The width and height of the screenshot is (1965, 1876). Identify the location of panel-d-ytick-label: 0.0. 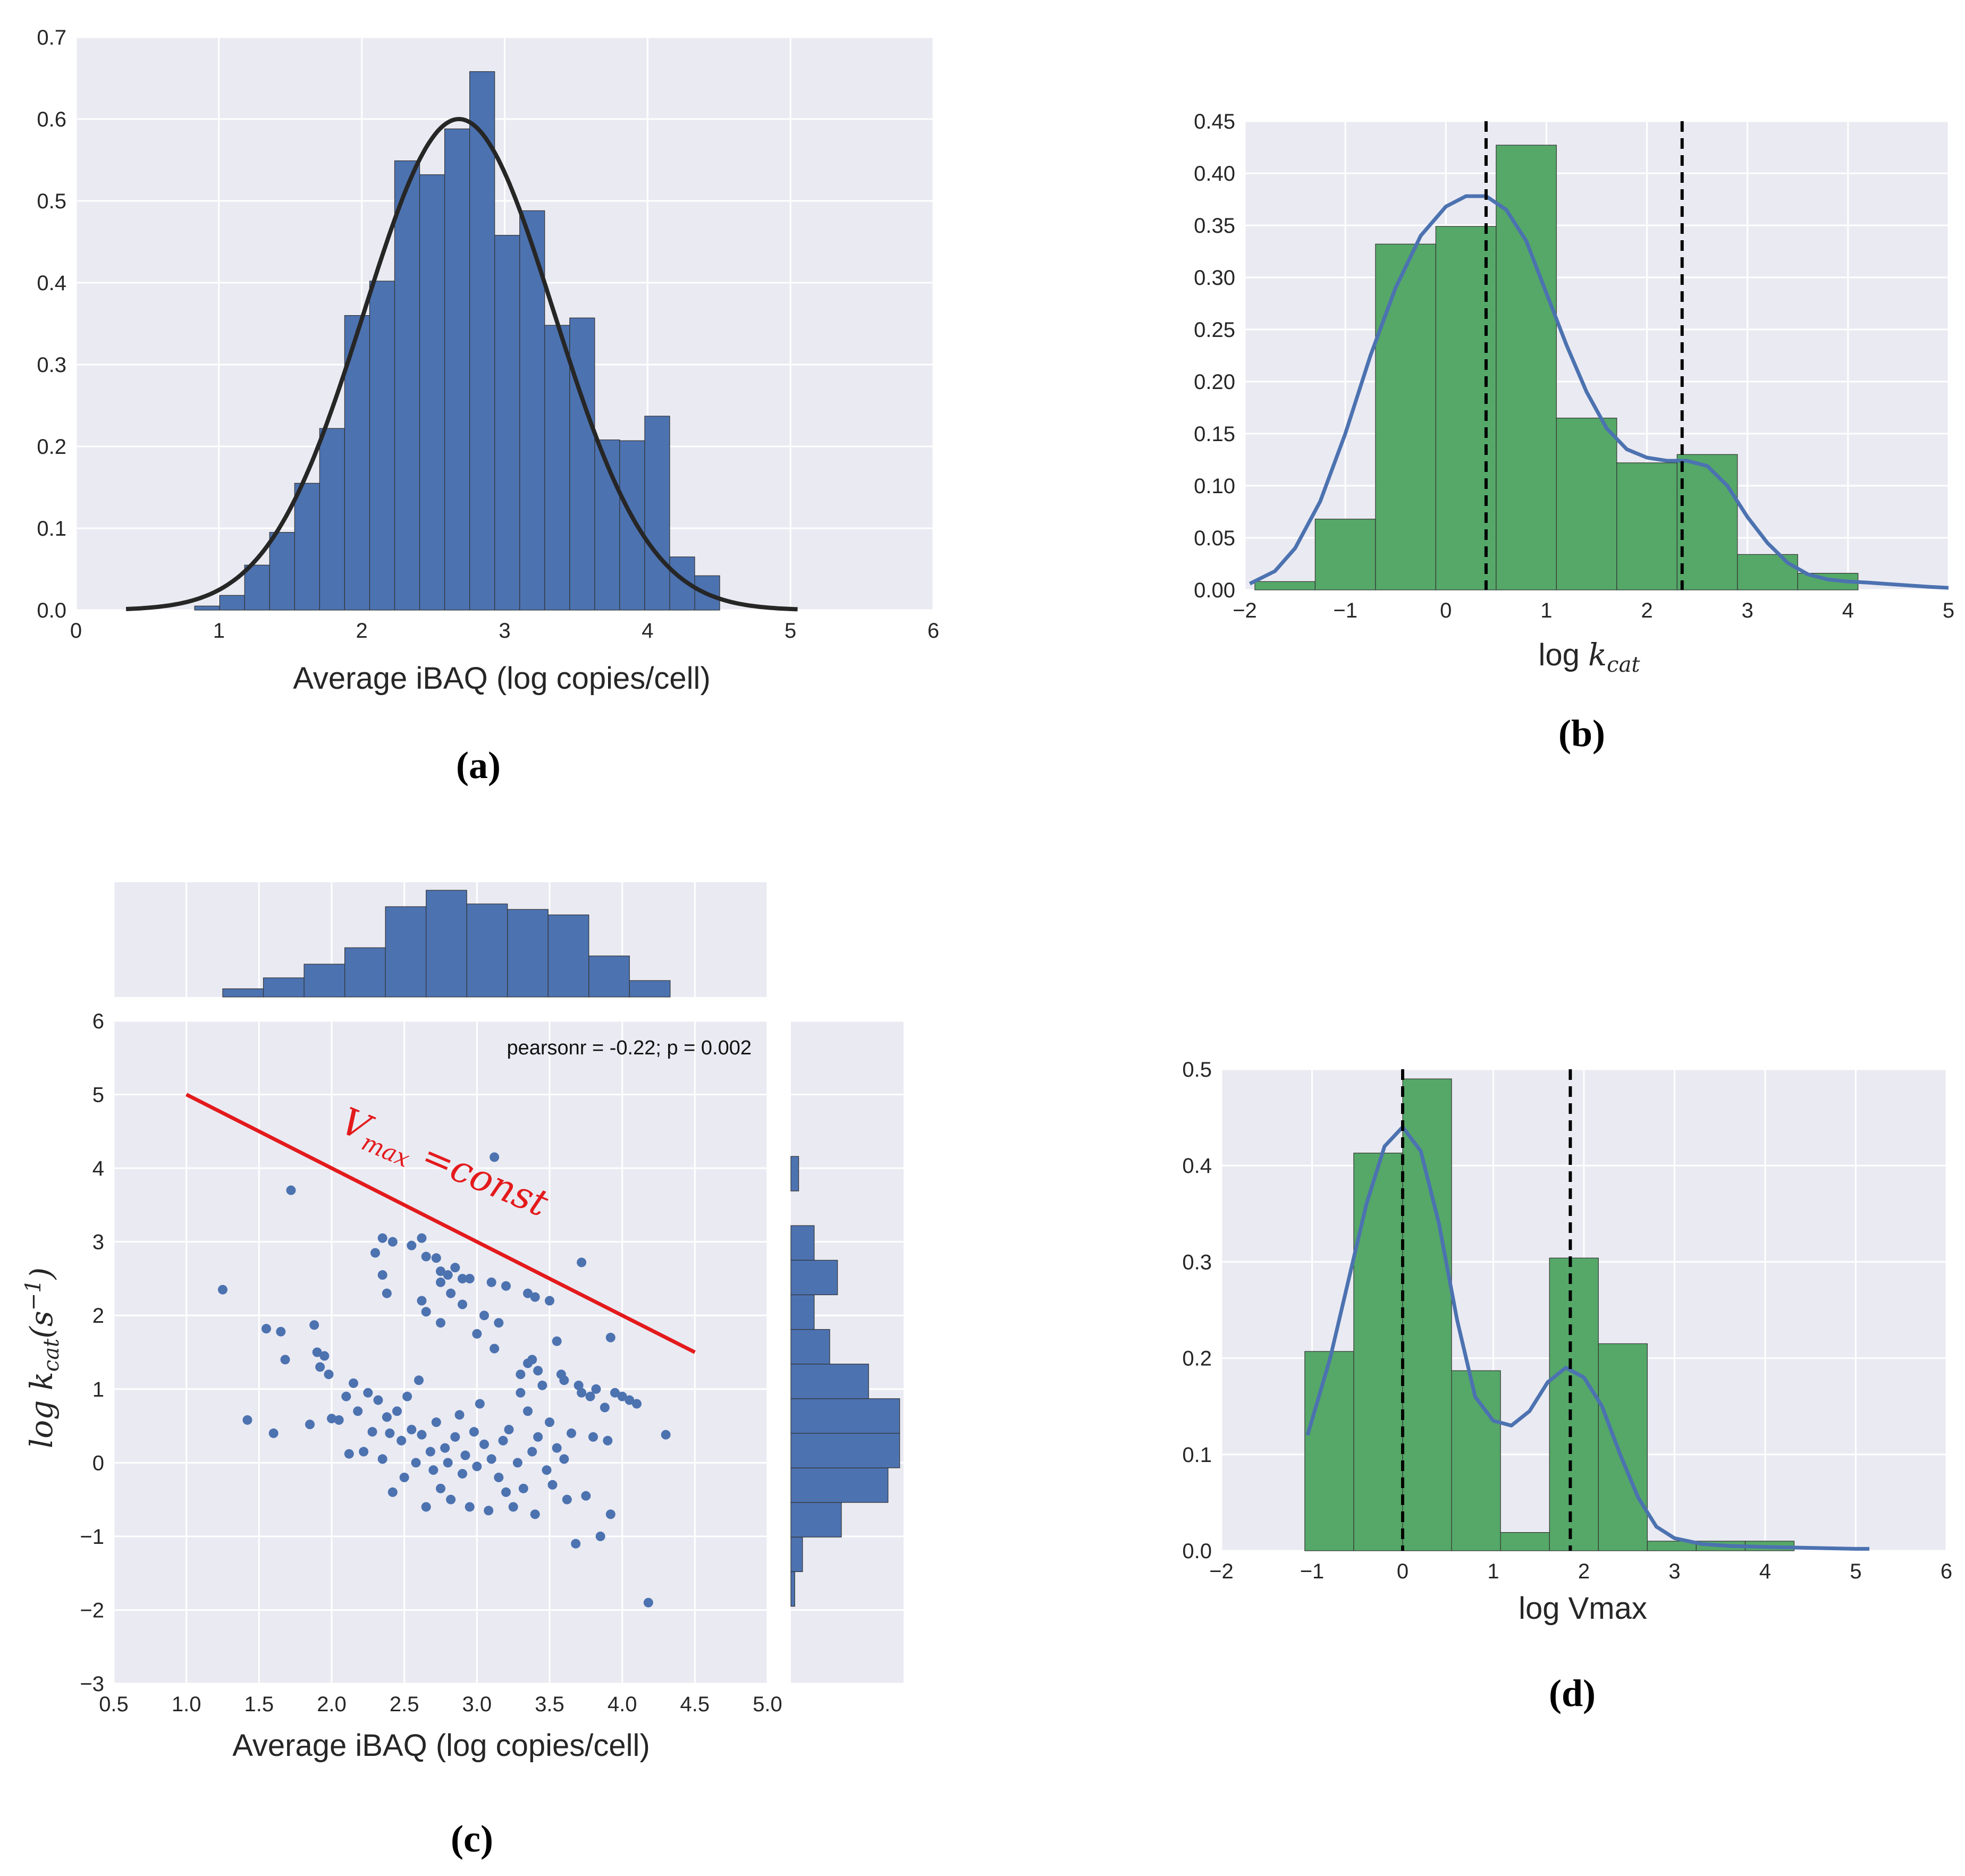
(1197, 1552).